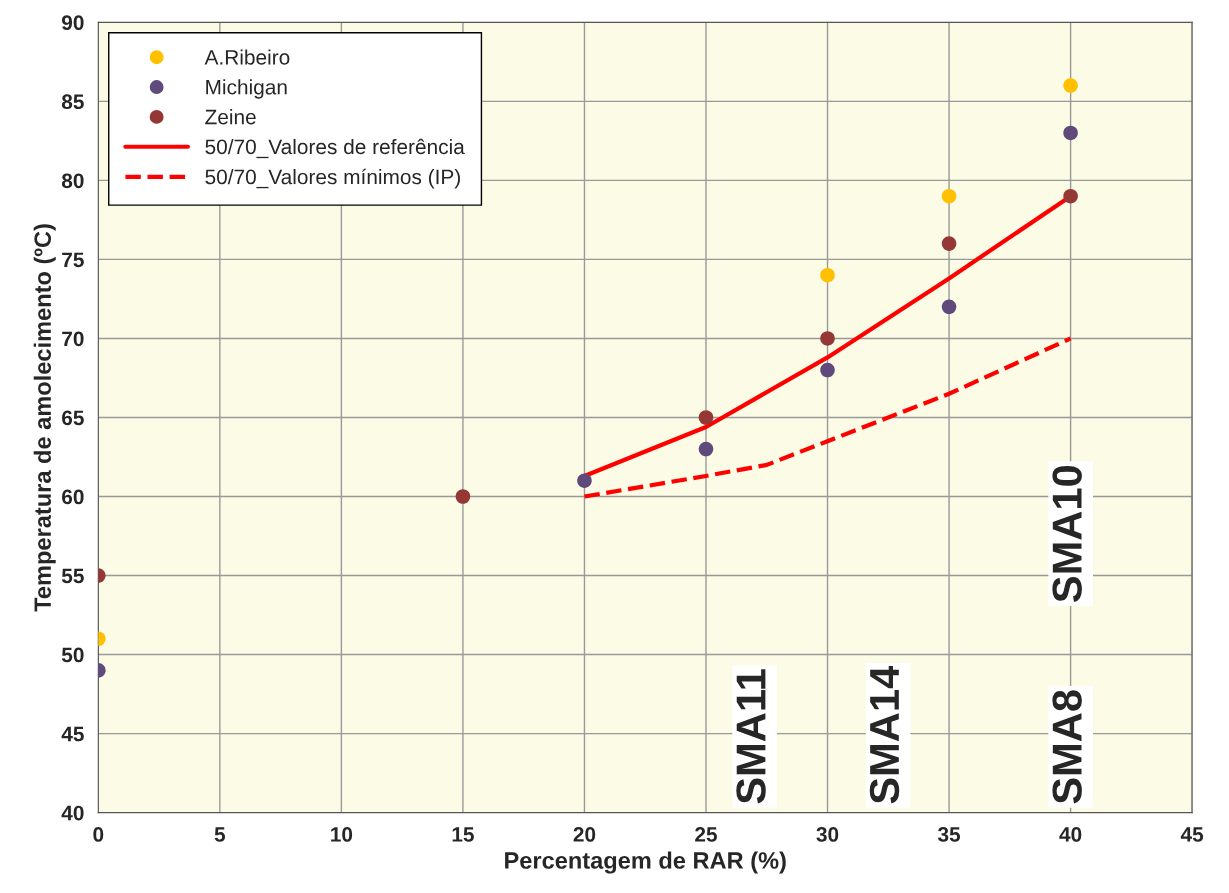 This screenshot has width=1229, height=893. What do you see at coordinates (230, 117) in the screenshot?
I see `legend-label: Zeine` at bounding box center [230, 117].